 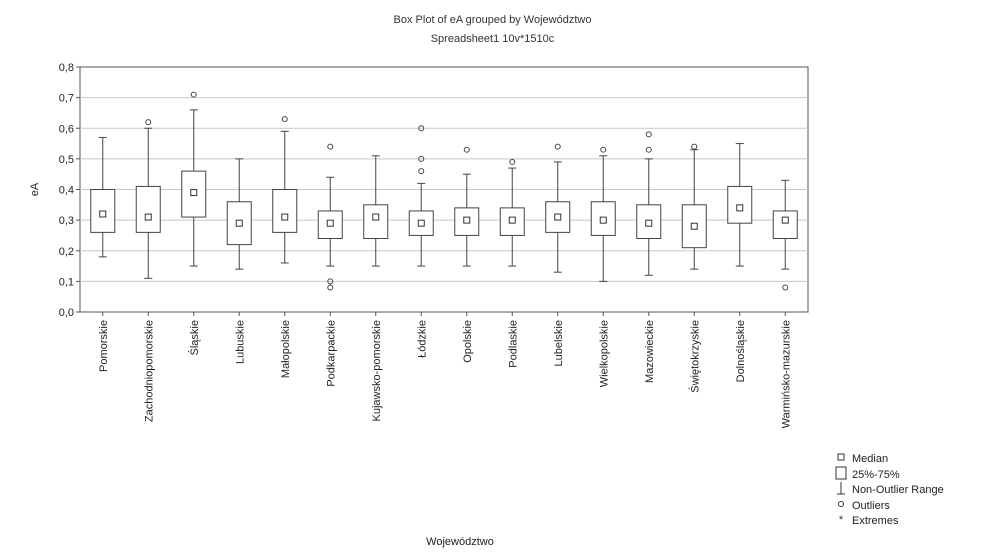 What do you see at coordinates (841, 476) in the screenshot?
I see `box-icon` at bounding box center [841, 476].